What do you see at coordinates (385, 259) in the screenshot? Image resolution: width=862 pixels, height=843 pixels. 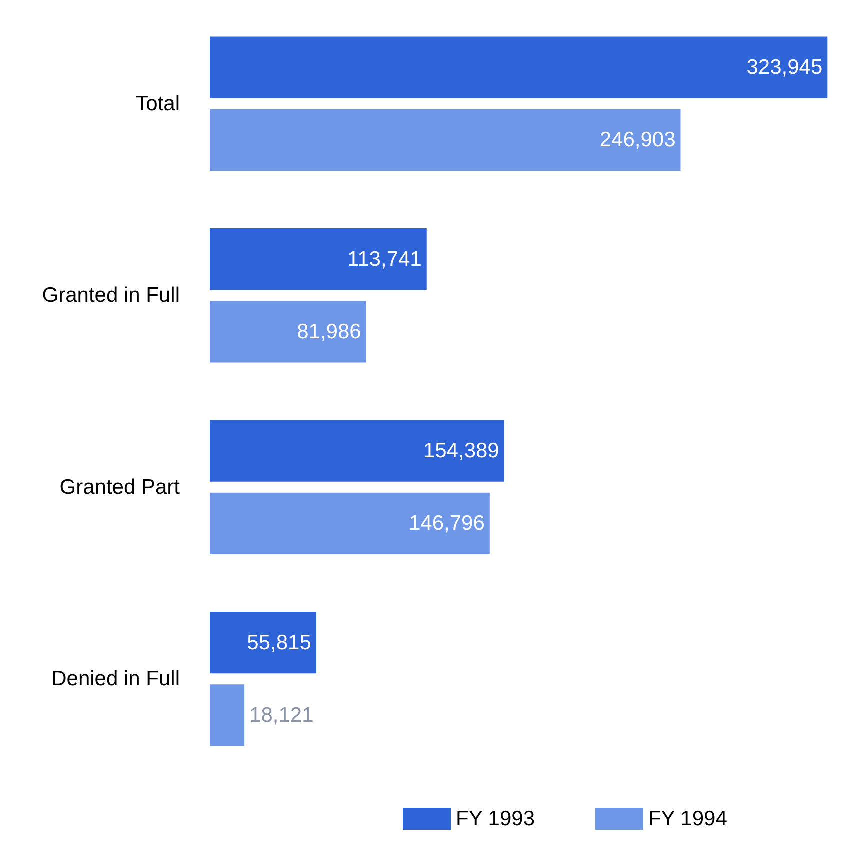 I see `data-label: 113,741` at bounding box center [385, 259].